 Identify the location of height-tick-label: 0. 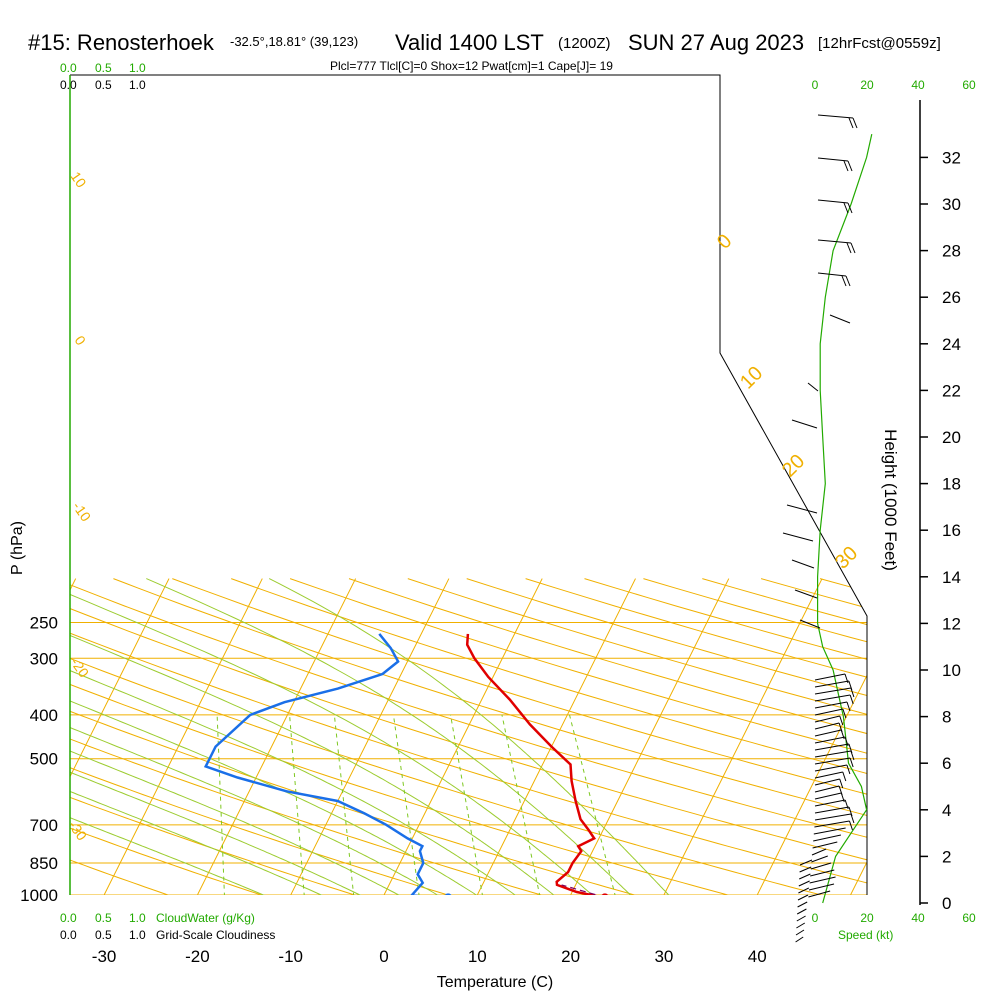
(946, 903).